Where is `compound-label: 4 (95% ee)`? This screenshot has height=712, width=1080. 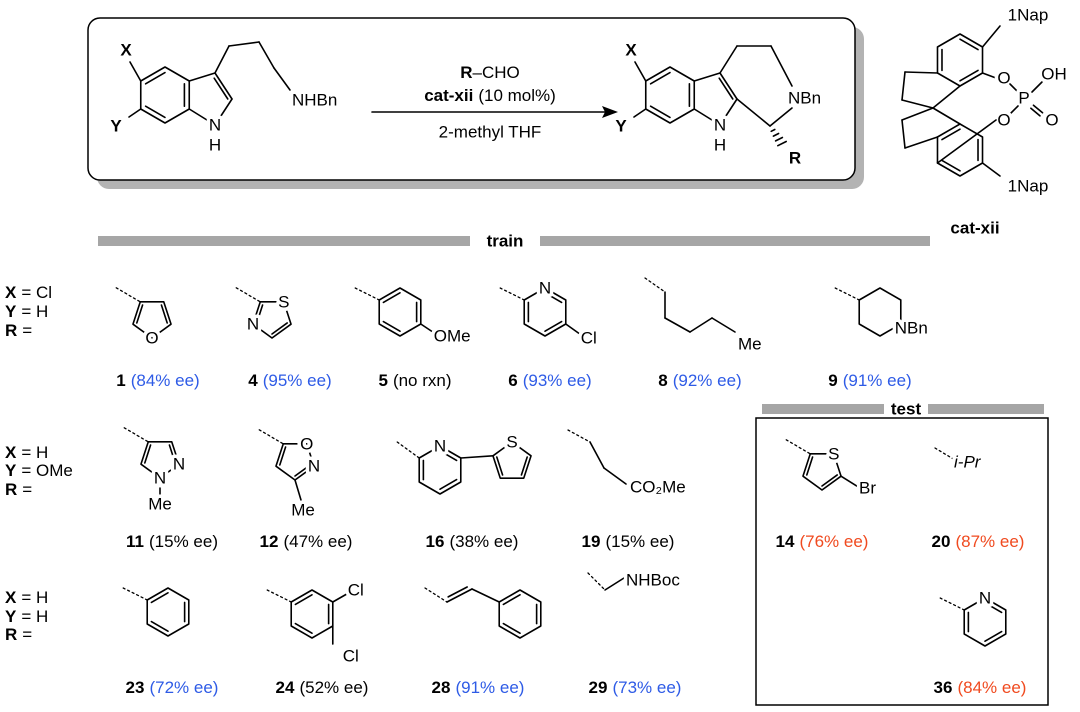
compound-label: 4 (95% ee) is located at coordinates (289, 380).